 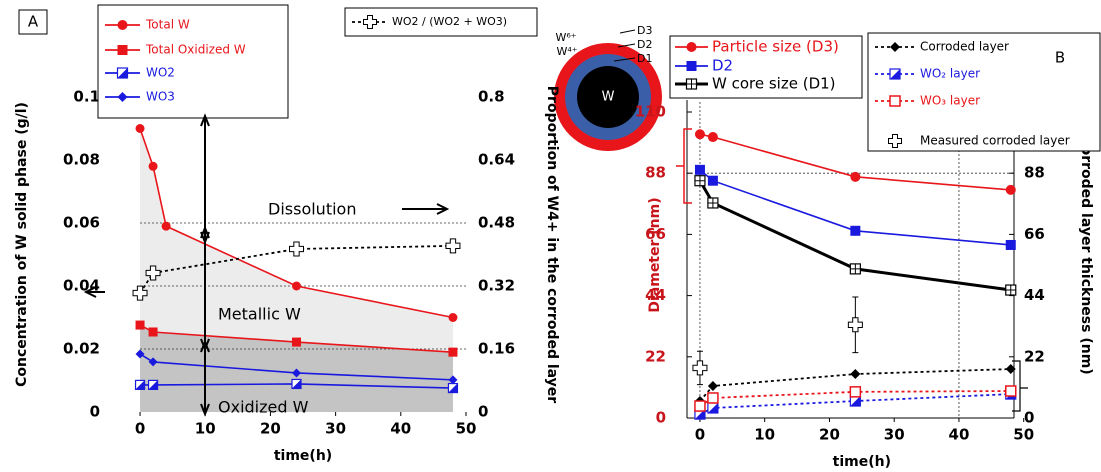 What do you see at coordinates (774, 84) in the screenshot?
I see `legend-label: W core size (D1)` at bounding box center [774, 84].